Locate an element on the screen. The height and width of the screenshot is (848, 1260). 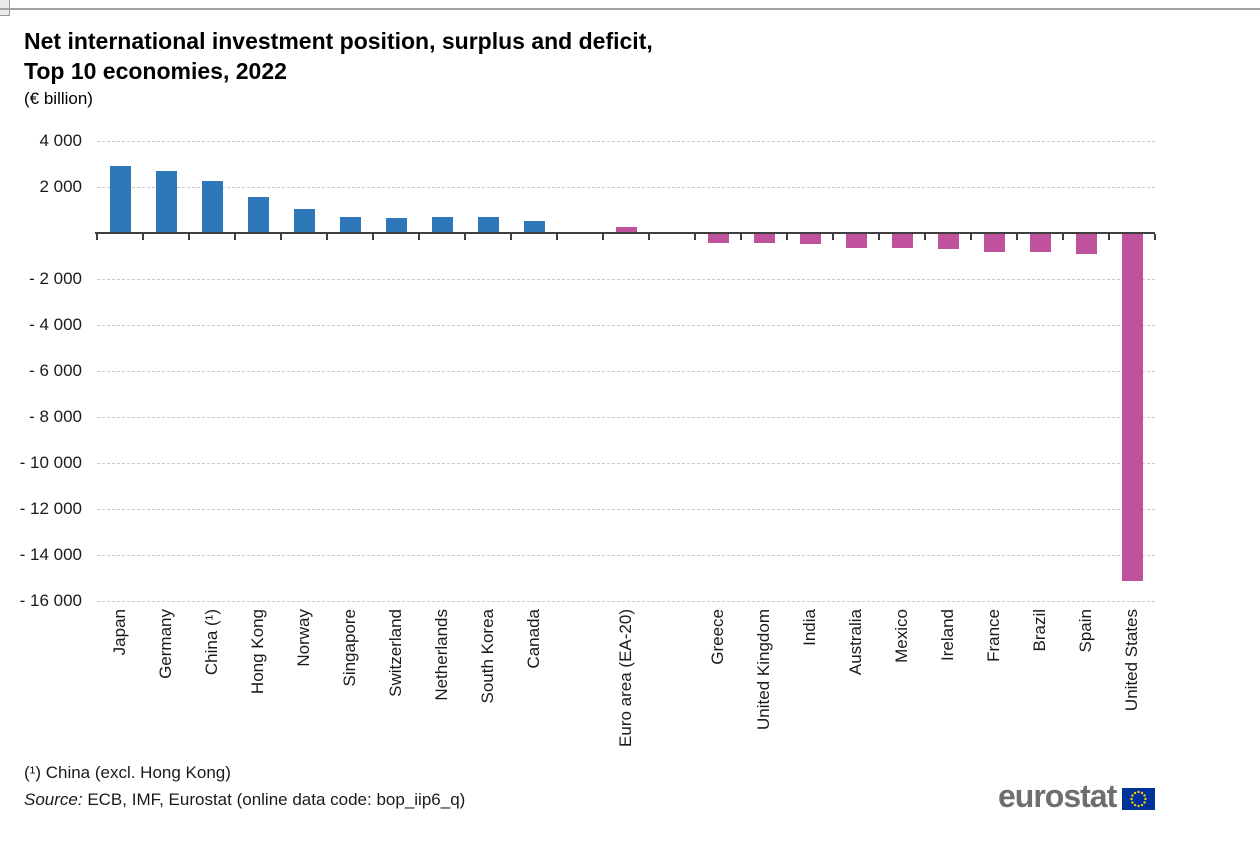
x-axis-category-label: China (¹) is located at coordinates (211, 642).